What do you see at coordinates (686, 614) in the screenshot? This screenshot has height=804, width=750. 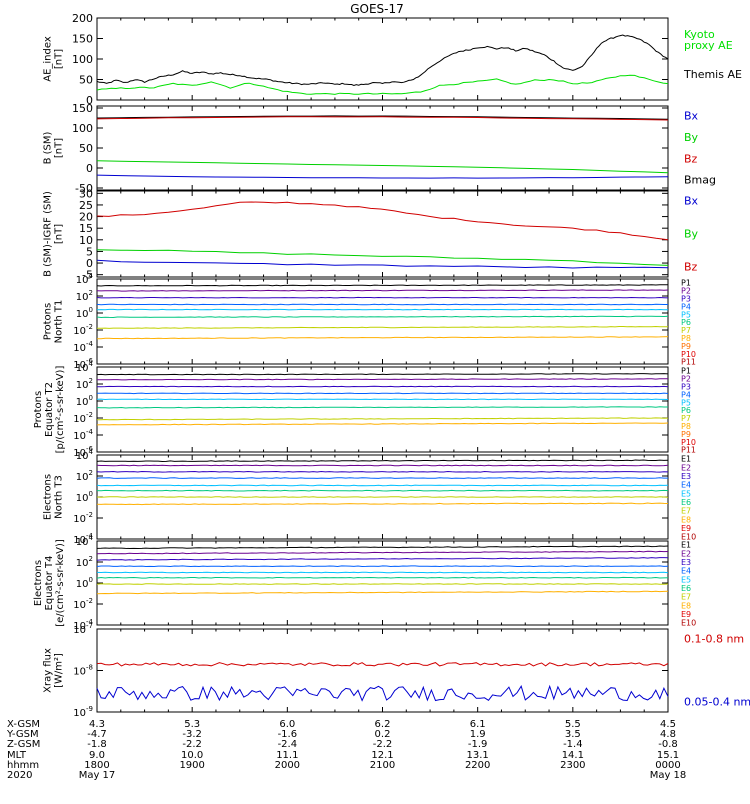 I see `legend-entry: E9` at bounding box center [686, 614].